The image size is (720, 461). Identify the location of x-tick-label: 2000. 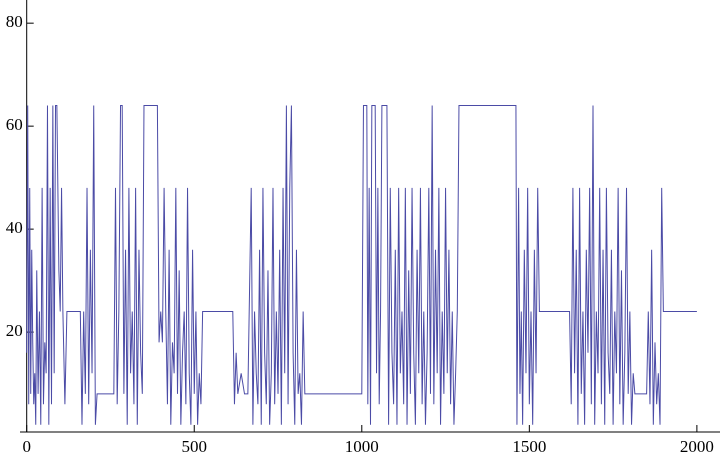
(697, 446).